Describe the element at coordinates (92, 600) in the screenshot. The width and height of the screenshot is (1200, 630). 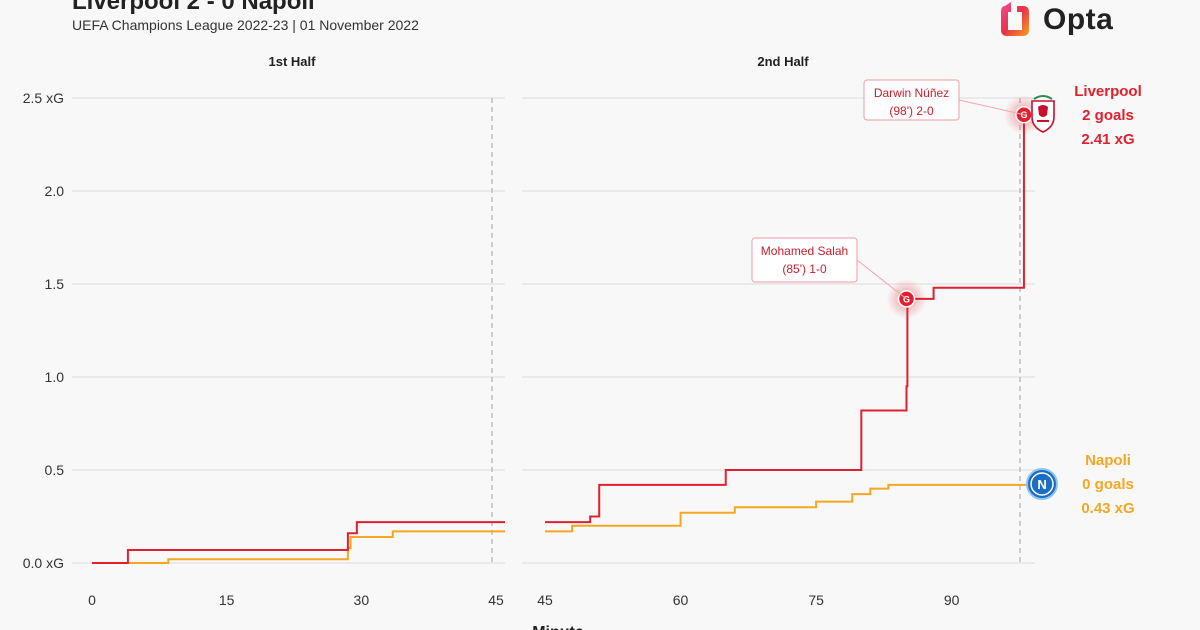
I see `x-tick-label: 0` at that location.